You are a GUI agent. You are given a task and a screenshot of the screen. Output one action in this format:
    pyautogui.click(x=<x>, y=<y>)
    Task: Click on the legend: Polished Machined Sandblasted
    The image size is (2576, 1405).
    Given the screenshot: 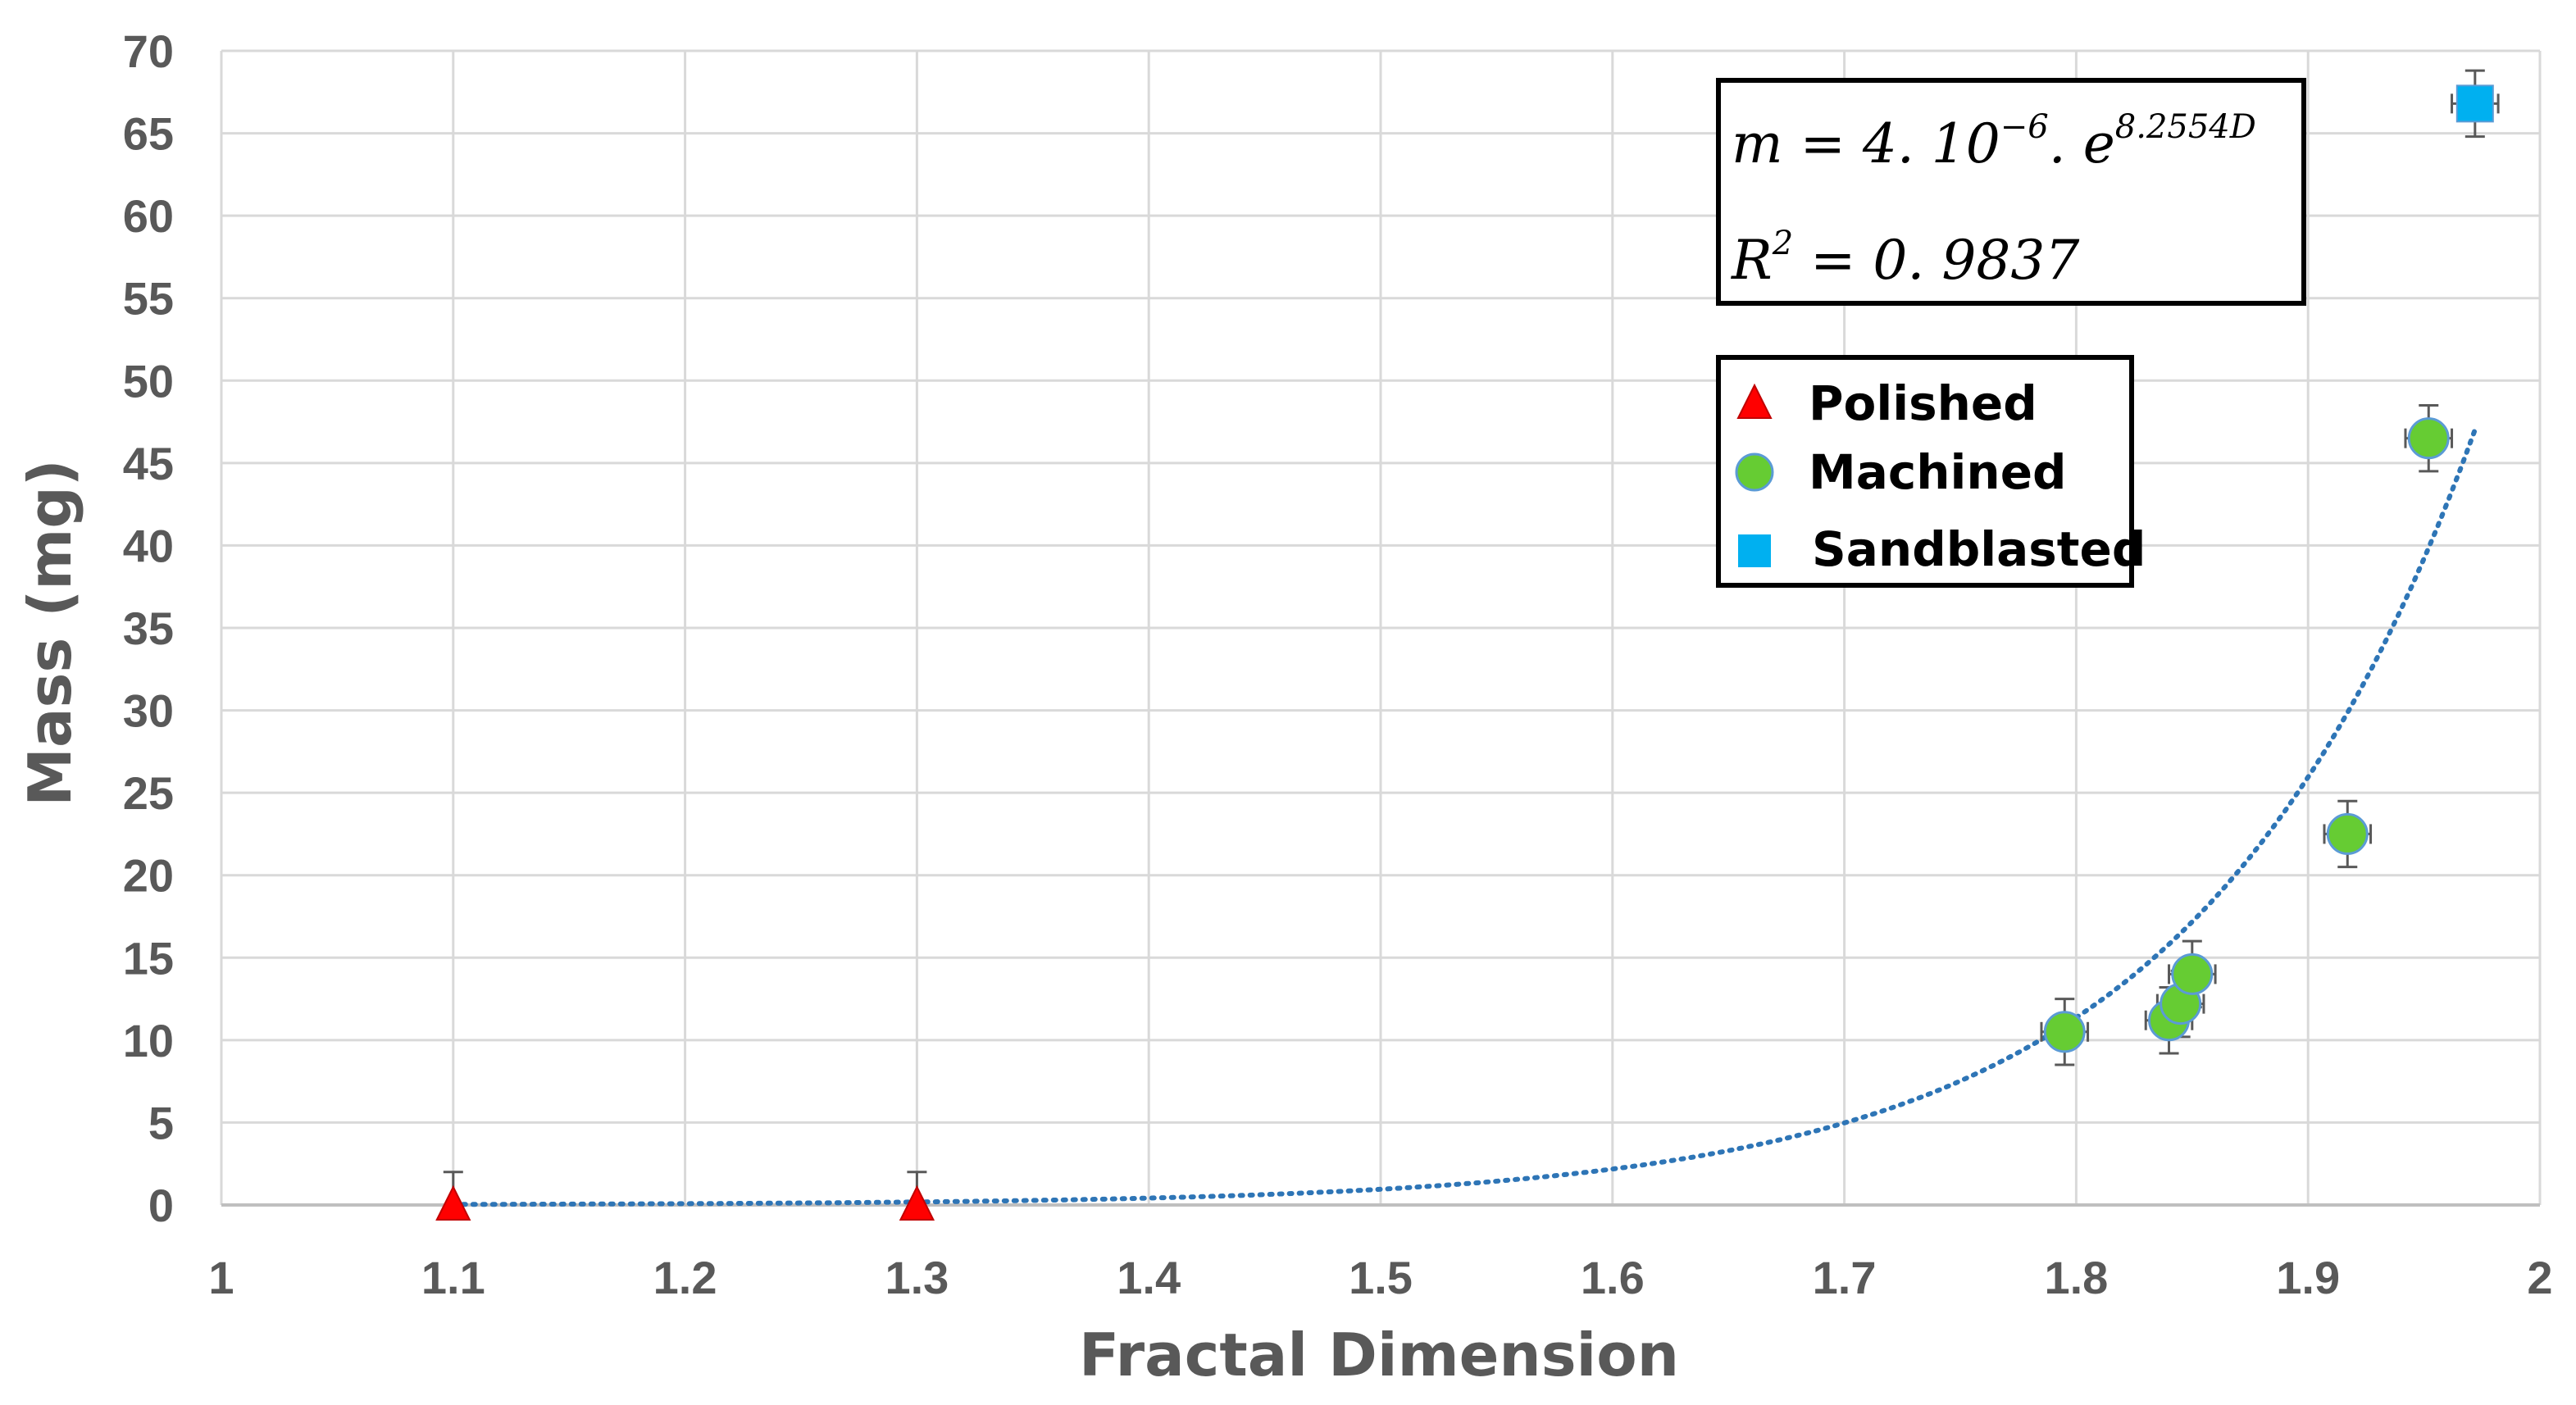 What is the action you would take?
    pyautogui.click(x=1931, y=472)
    